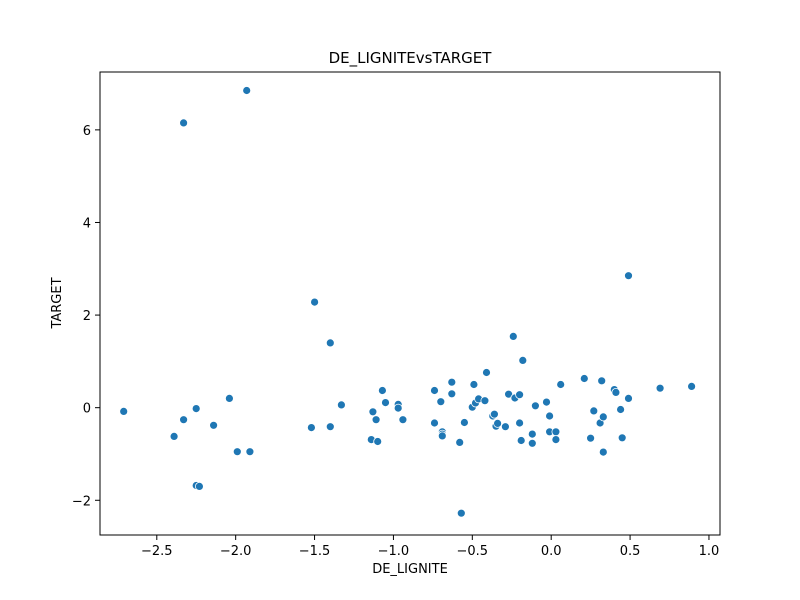 This screenshot has width=800, height=600. What do you see at coordinates (551, 551) in the screenshot?
I see `x-tick-label: 0.0` at bounding box center [551, 551].